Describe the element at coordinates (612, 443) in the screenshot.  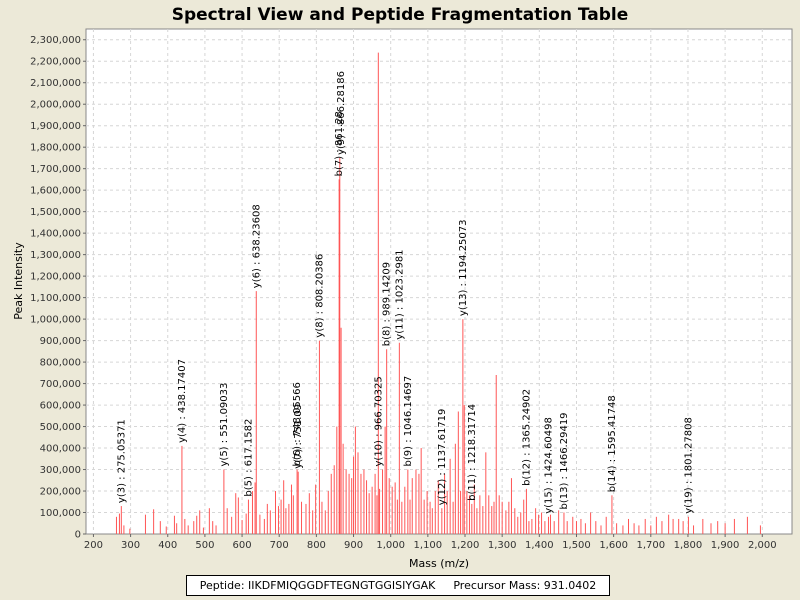
I see `peak-annotation: b(14) : 1595.41748` at that location.